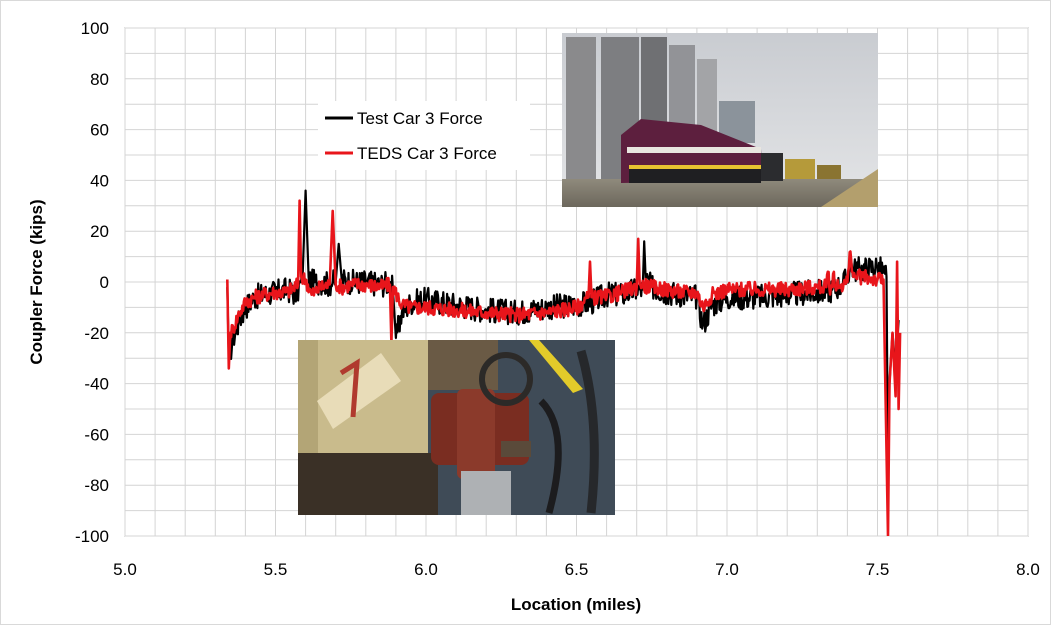  I want to click on legend: Test Car 3 Force TEDS Car 3 Force, so click(424, 135).